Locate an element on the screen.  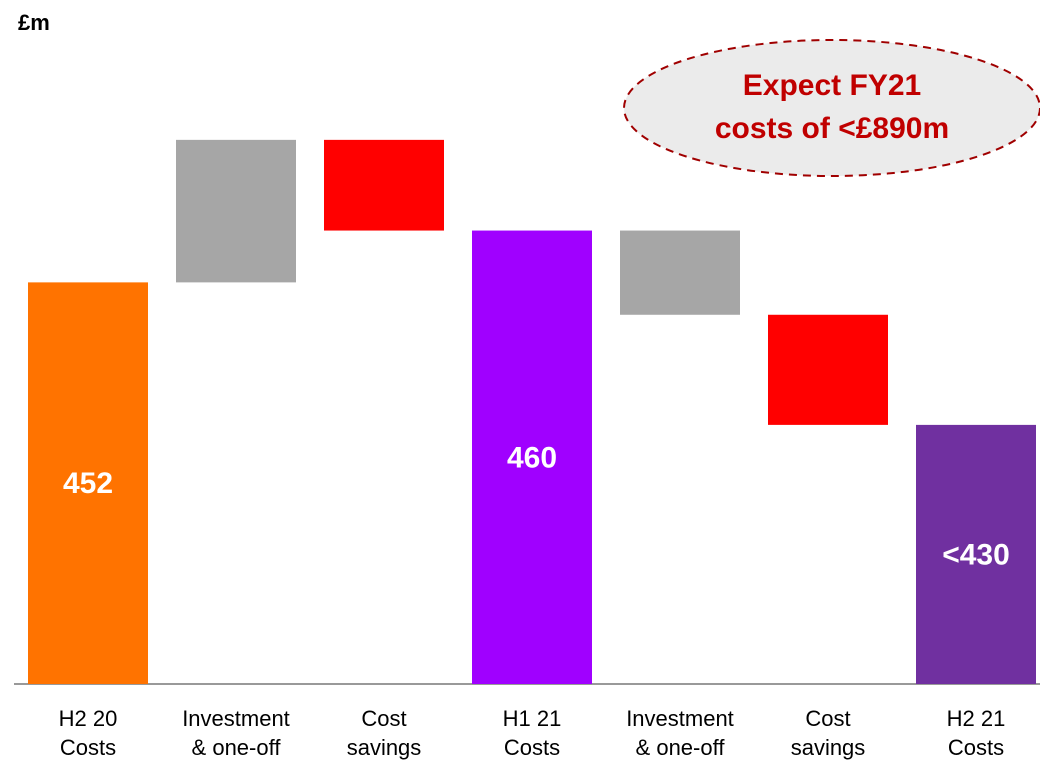
data-label: 452 is located at coordinates (88, 483).